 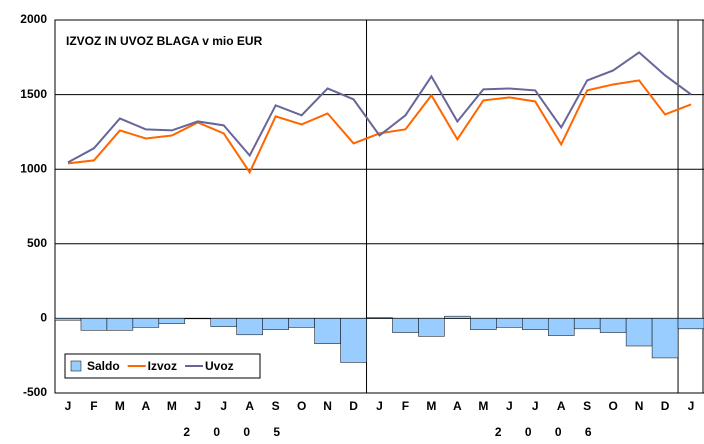 I want to click on y-tick-label: 0, so click(x=43, y=318).